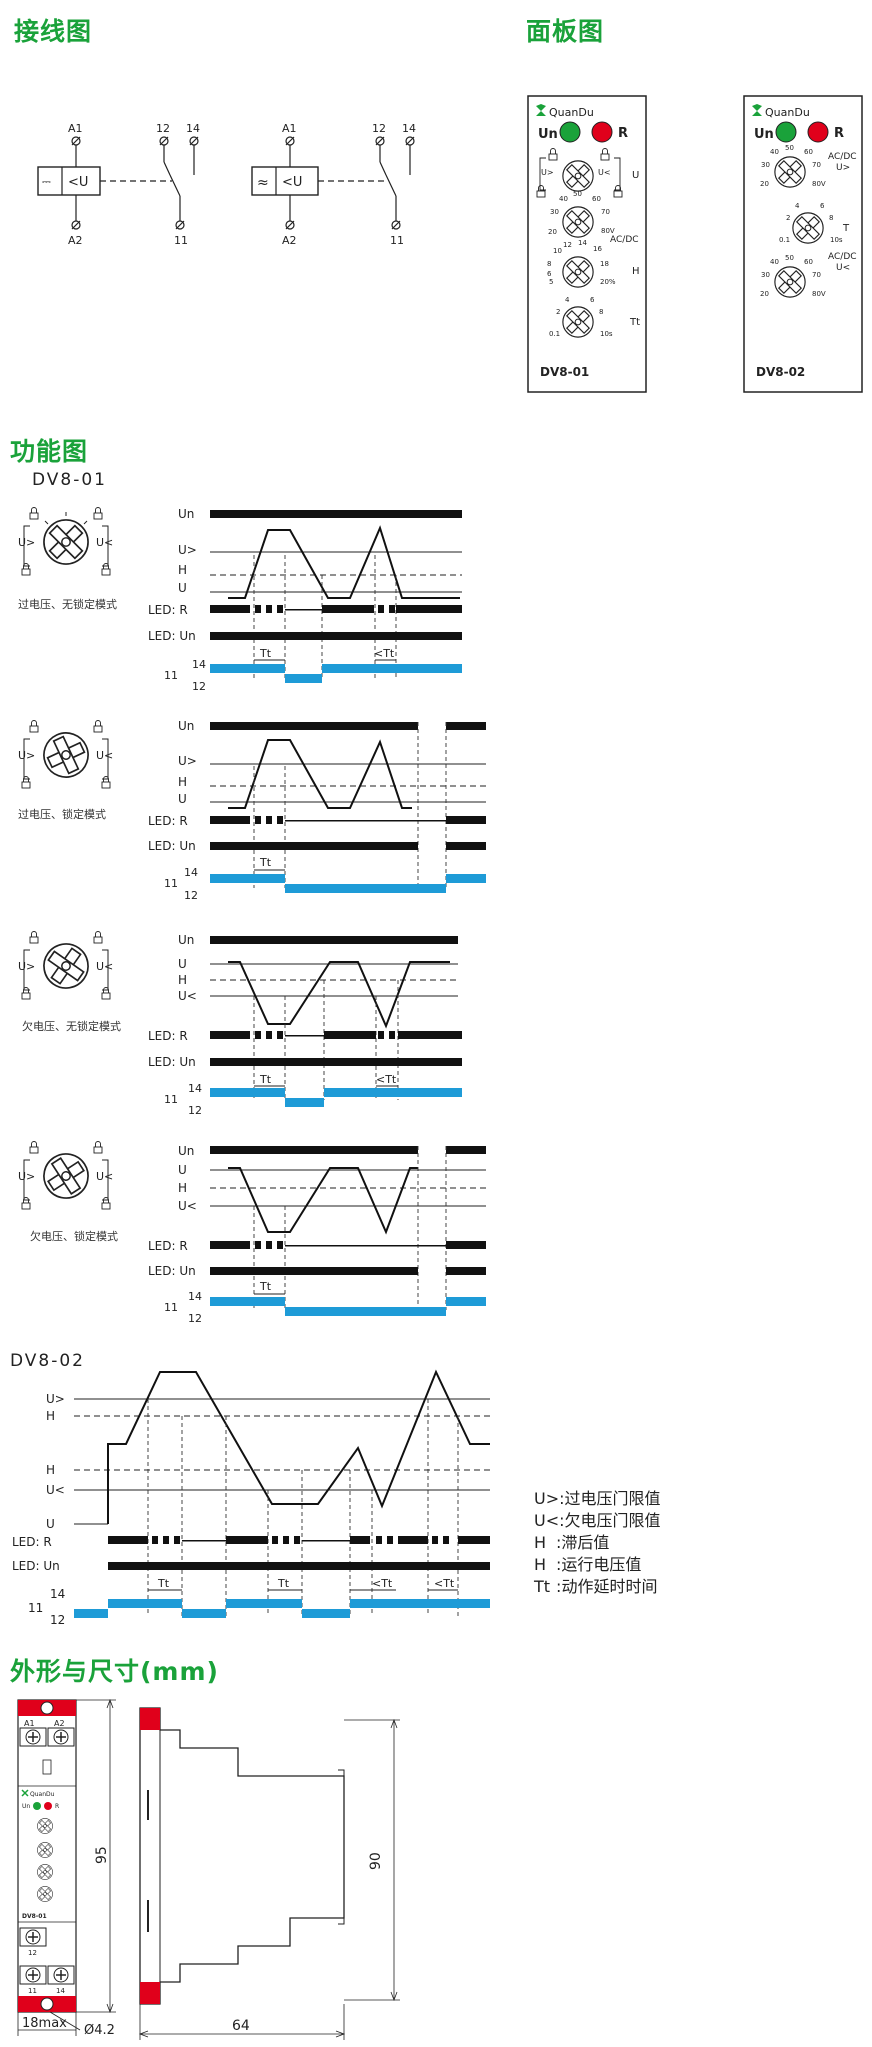 This screenshot has width=872, height=2047. What do you see at coordinates (797, 206) in the screenshot?
I see `svg-text: 4` at bounding box center [797, 206].